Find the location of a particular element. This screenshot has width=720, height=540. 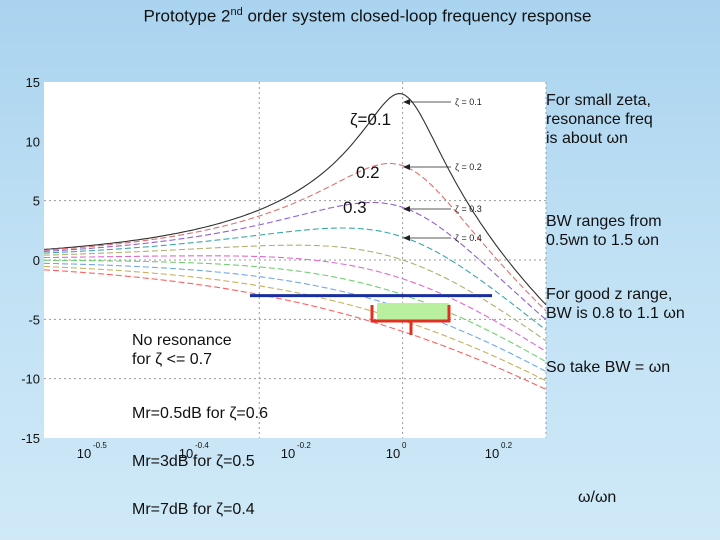

mr-06-label: Mr=0.5dB for ζ=0.6 is located at coordinates (200, 413).